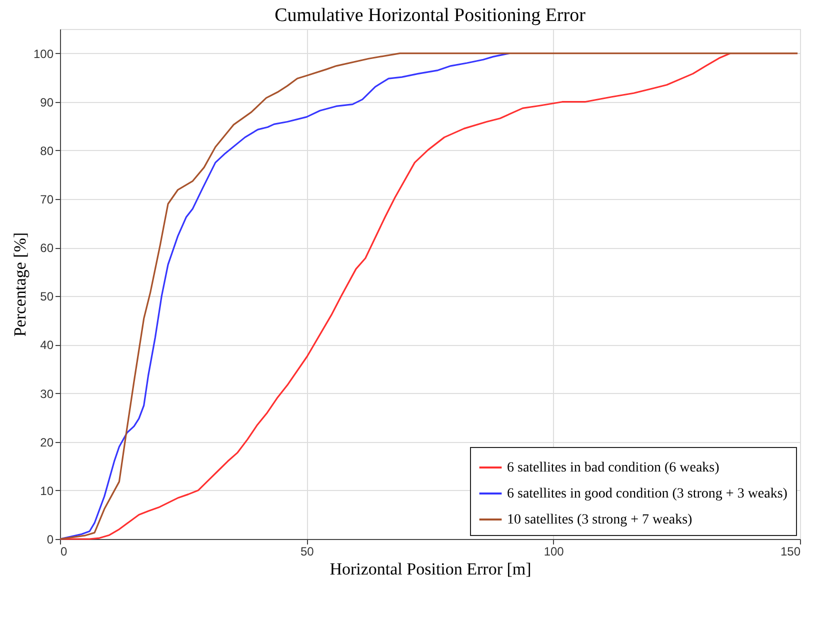  I want to click on legend-label: 6 satellites in good condition (3 strong + 3 weaks), so click(647, 494).